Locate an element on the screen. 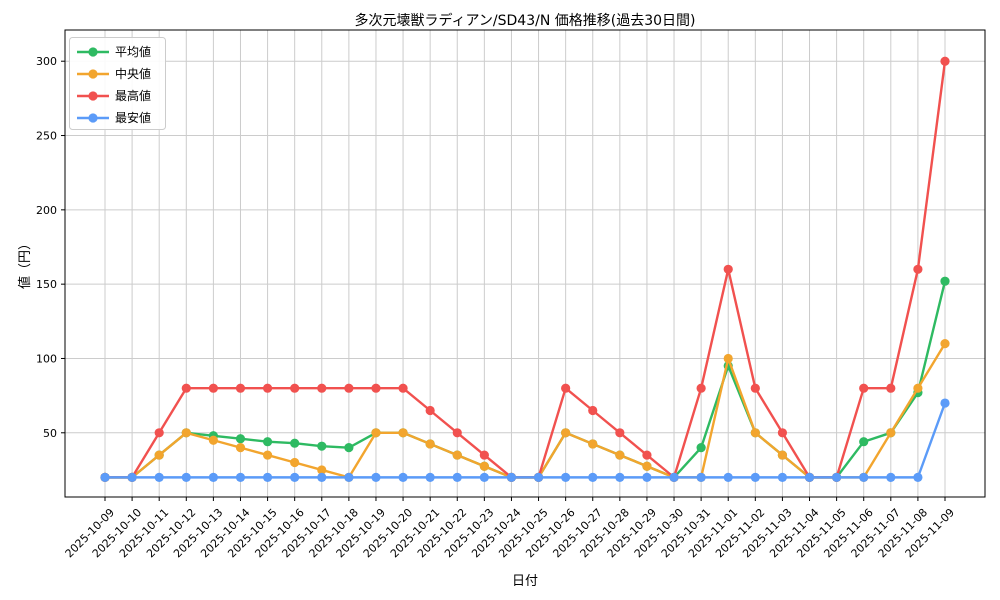 The width and height of the screenshot is (1000, 600). y-tick-label: 150 is located at coordinates (46, 284).